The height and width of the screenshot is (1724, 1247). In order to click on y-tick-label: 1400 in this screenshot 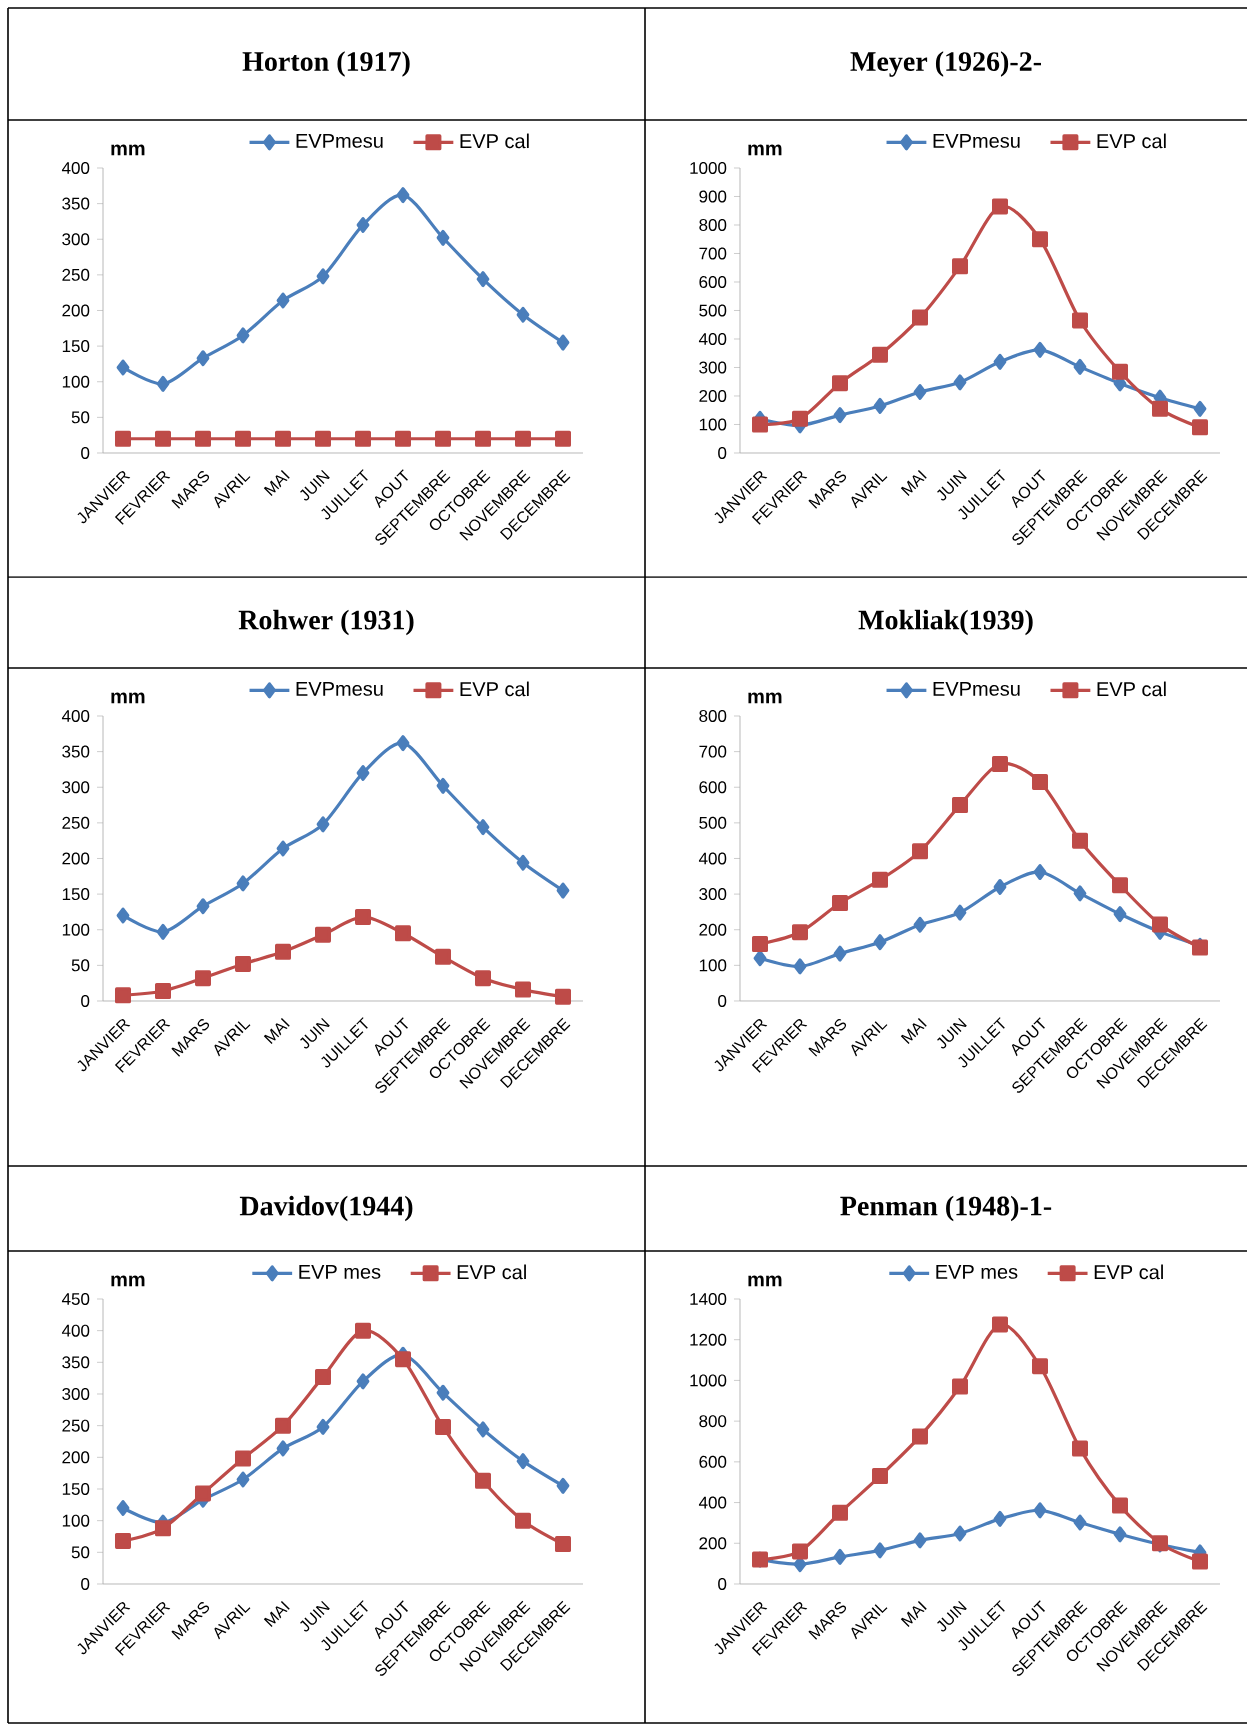, I will do `click(708, 1298)`.